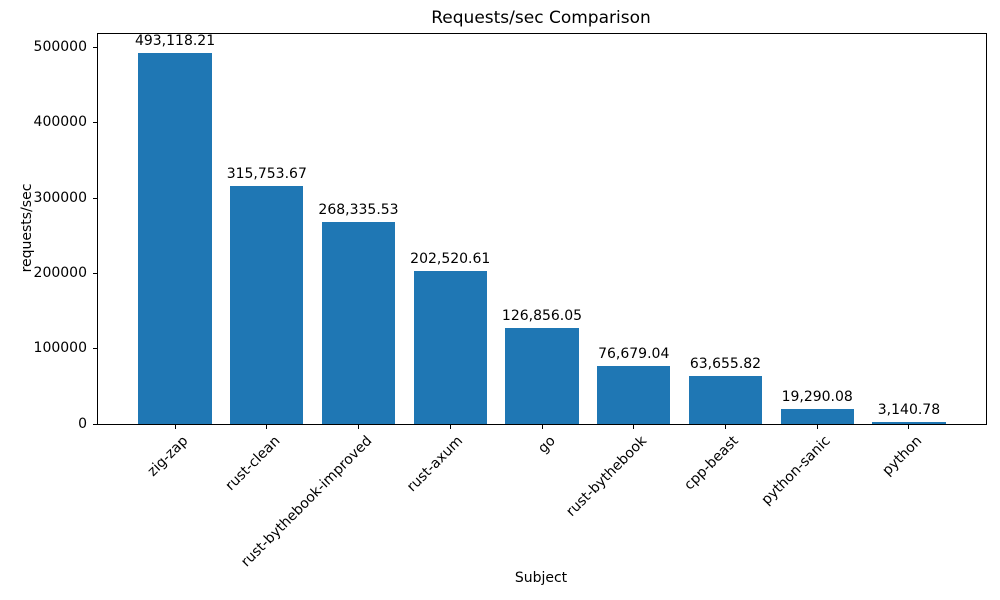 This screenshot has height=600, width=1000. I want to click on x-tick-label: zig-zap, so click(168, 456).